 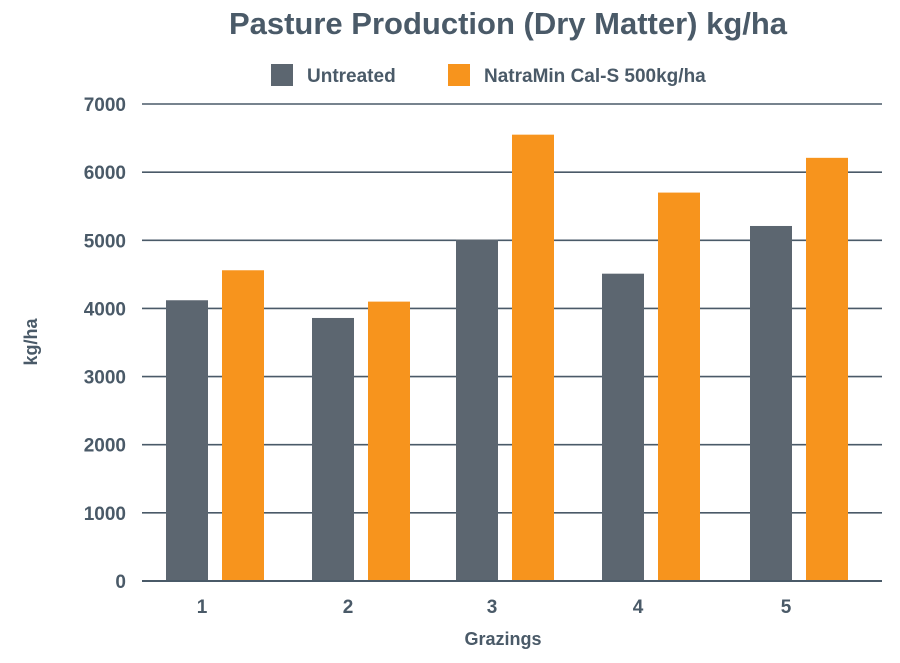 What do you see at coordinates (348, 607) in the screenshot?
I see `x-tick-label: 2` at bounding box center [348, 607].